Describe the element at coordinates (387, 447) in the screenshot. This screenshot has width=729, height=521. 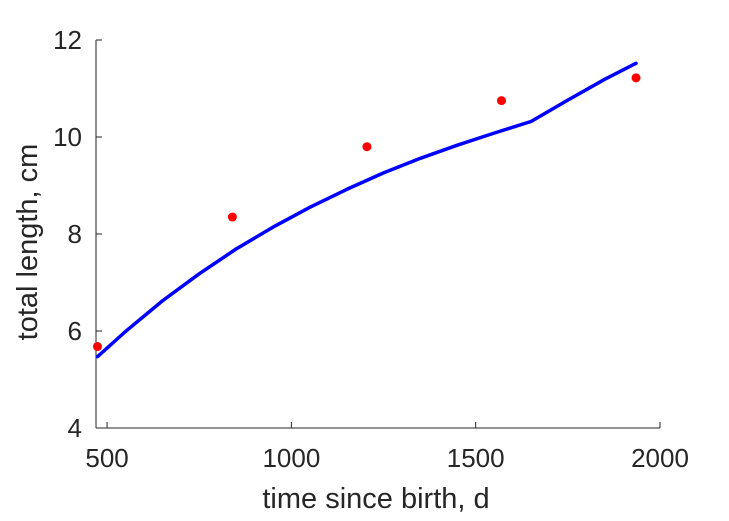
I see `x-ticks: 500 1000 1500 2000` at that location.